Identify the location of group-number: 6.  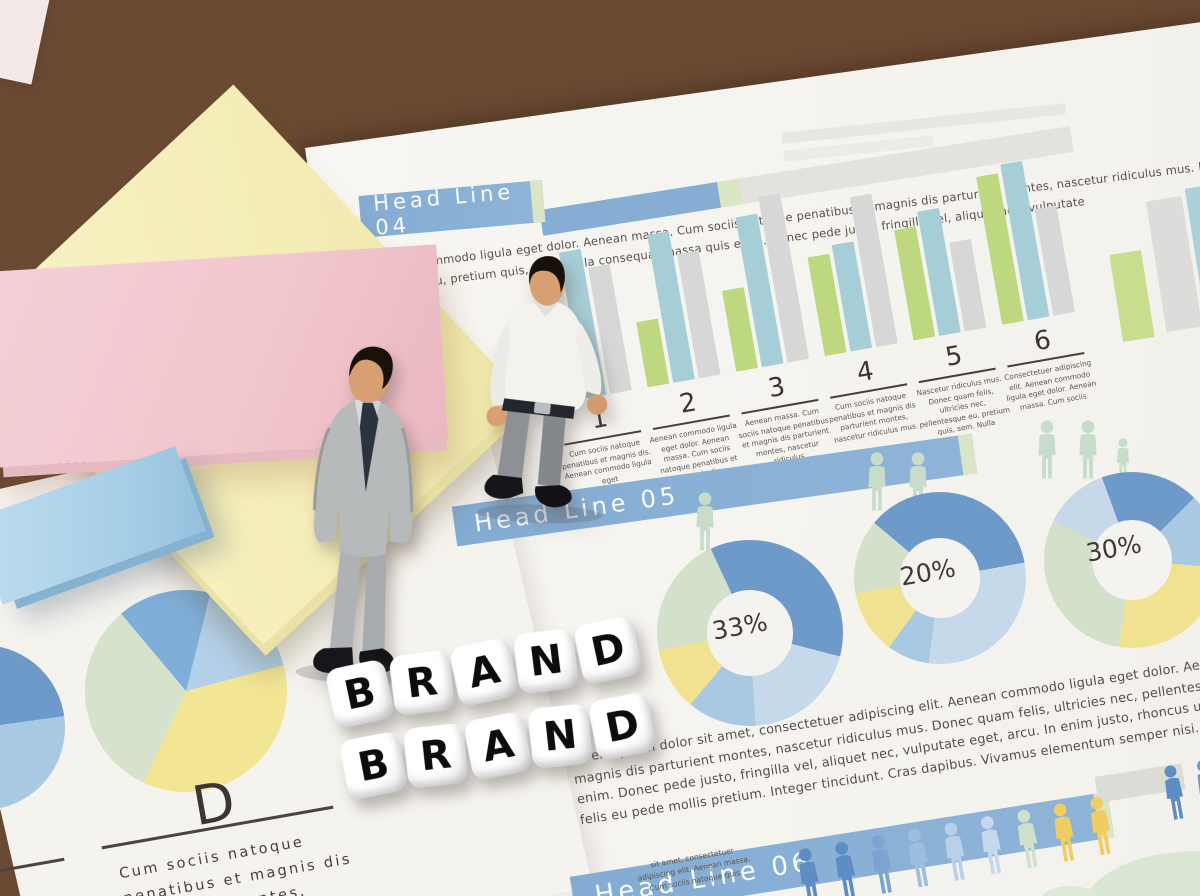
(1042, 341).